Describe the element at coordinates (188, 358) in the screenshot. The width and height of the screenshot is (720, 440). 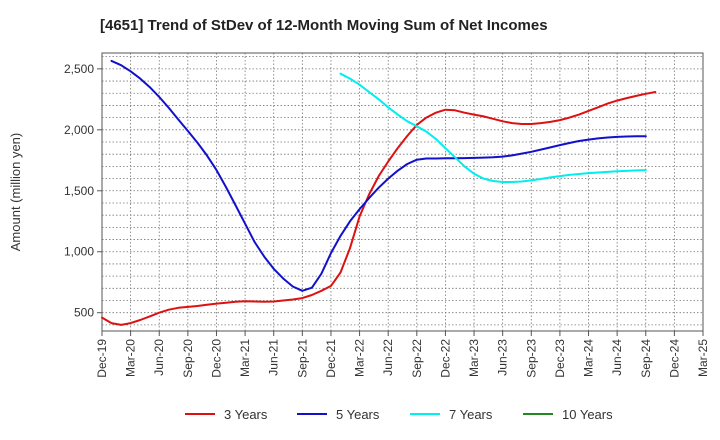
I see `x-tick-label: Sep-20` at that location.